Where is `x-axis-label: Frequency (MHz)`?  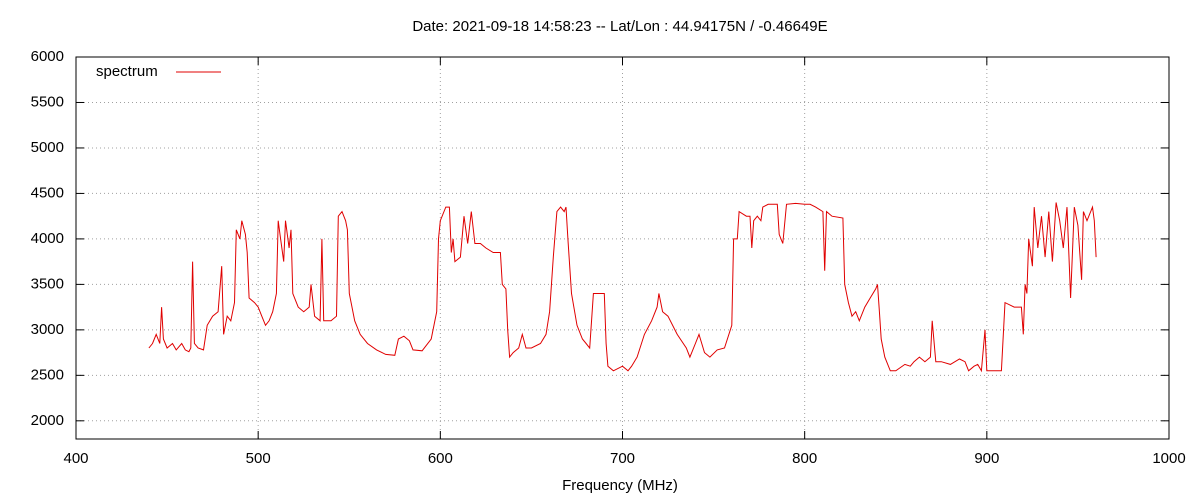 x-axis-label: Frequency (MHz) is located at coordinates (620, 485).